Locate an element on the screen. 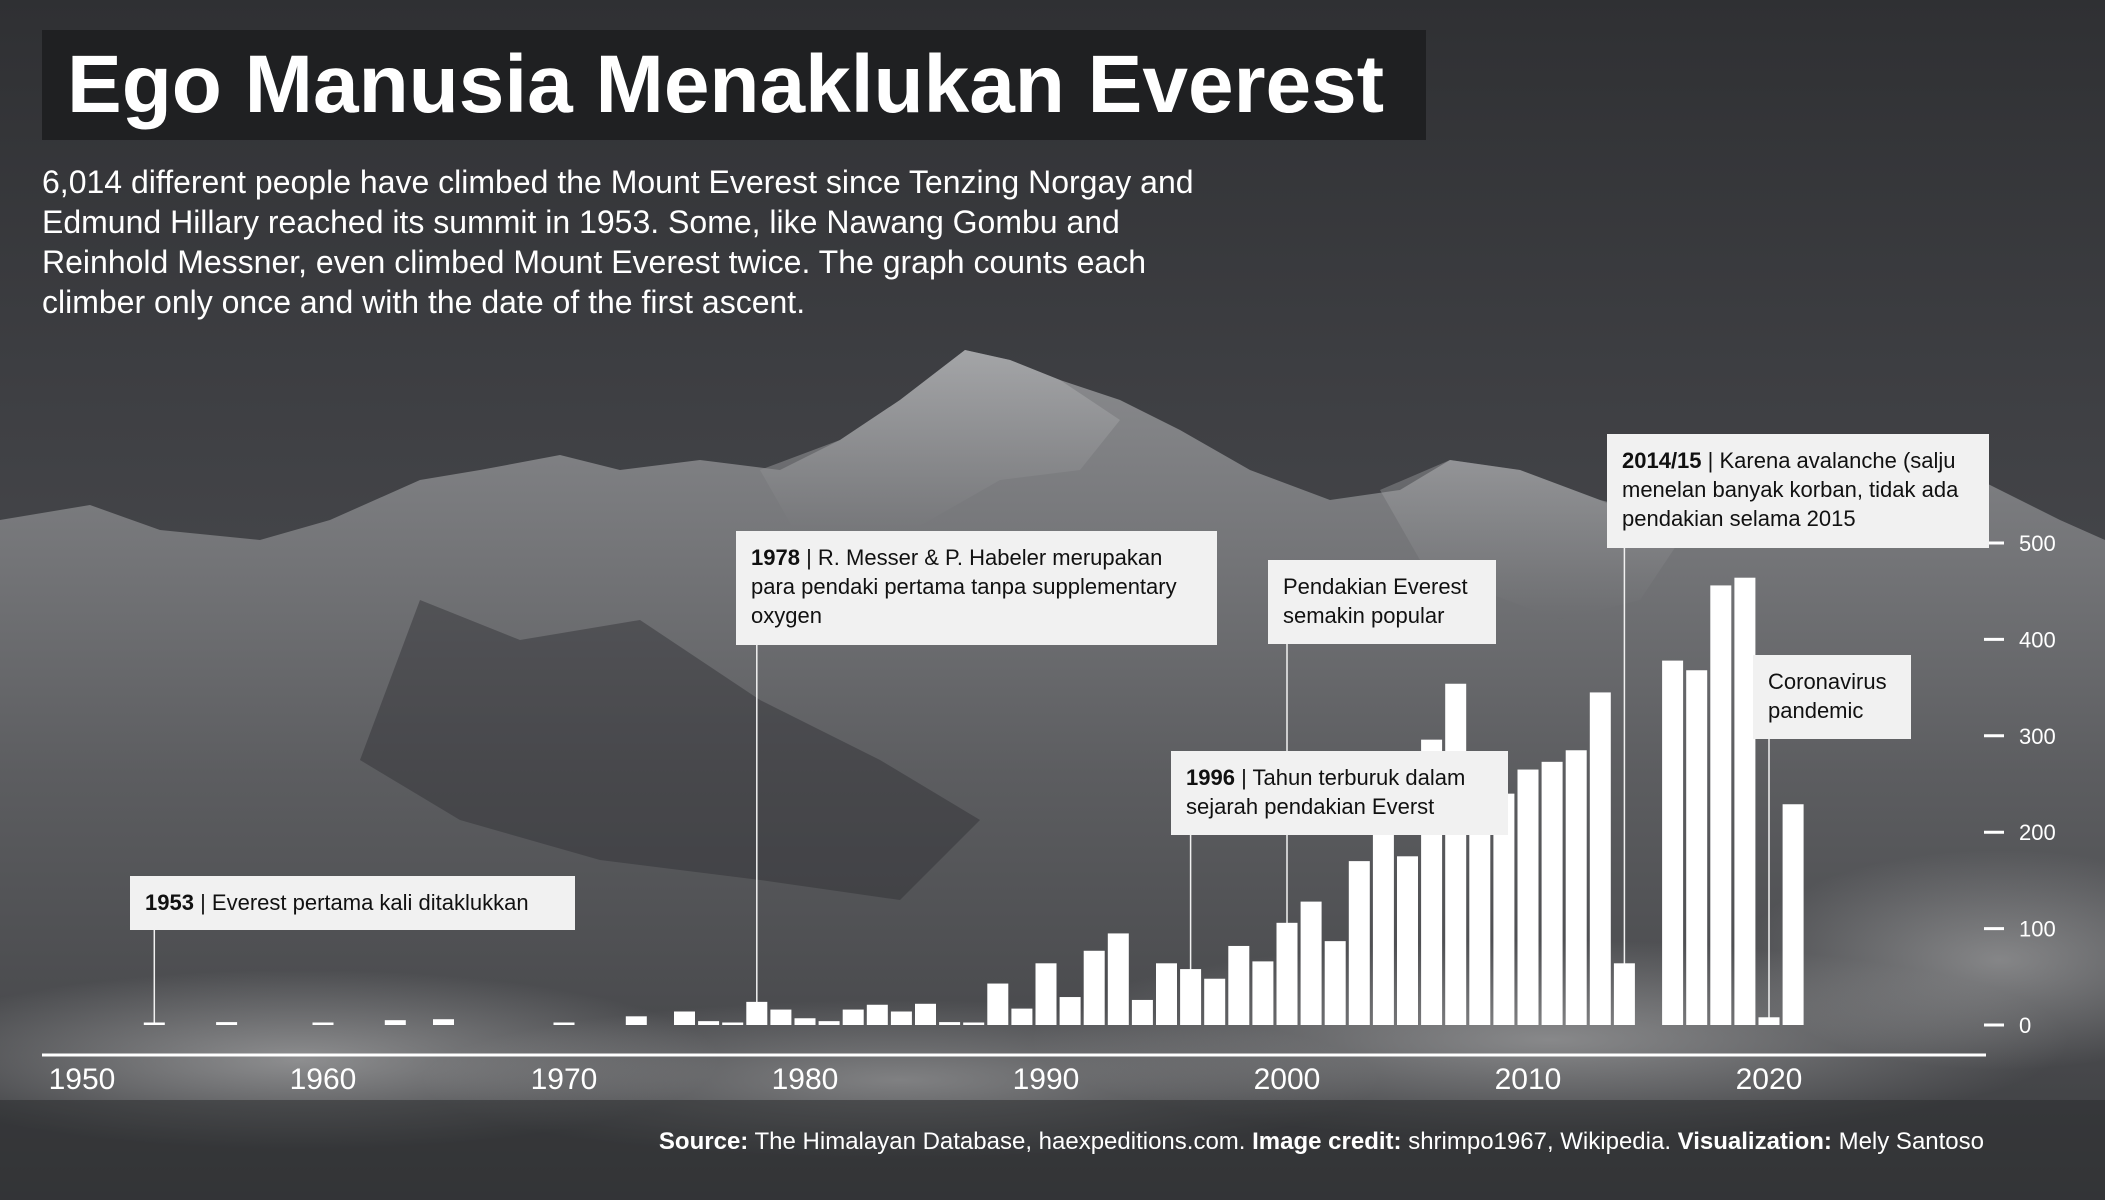  bar-1993 is located at coordinates (1118, 979).